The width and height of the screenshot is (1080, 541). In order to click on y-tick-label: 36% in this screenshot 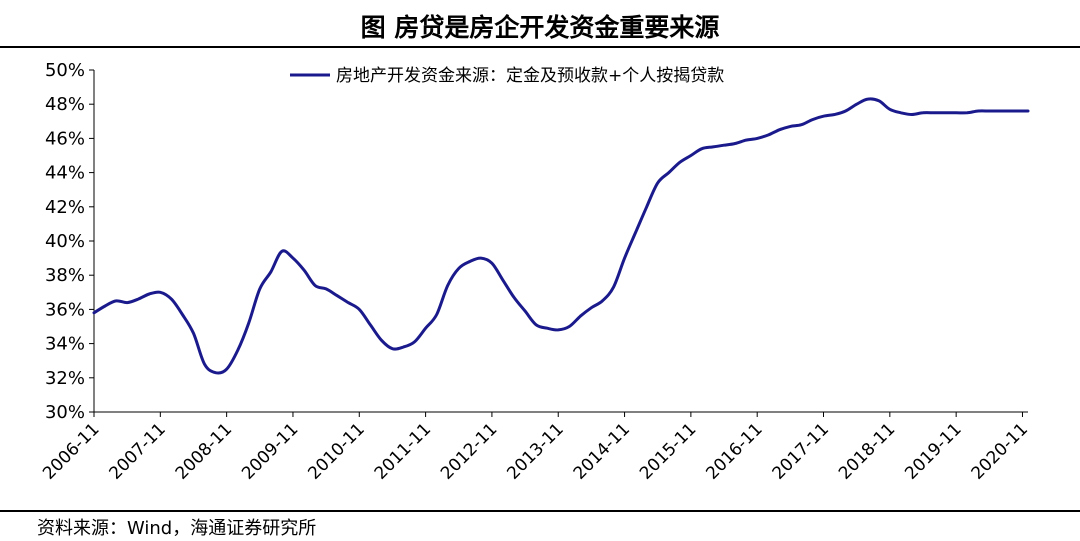, I will do `click(65, 309)`.